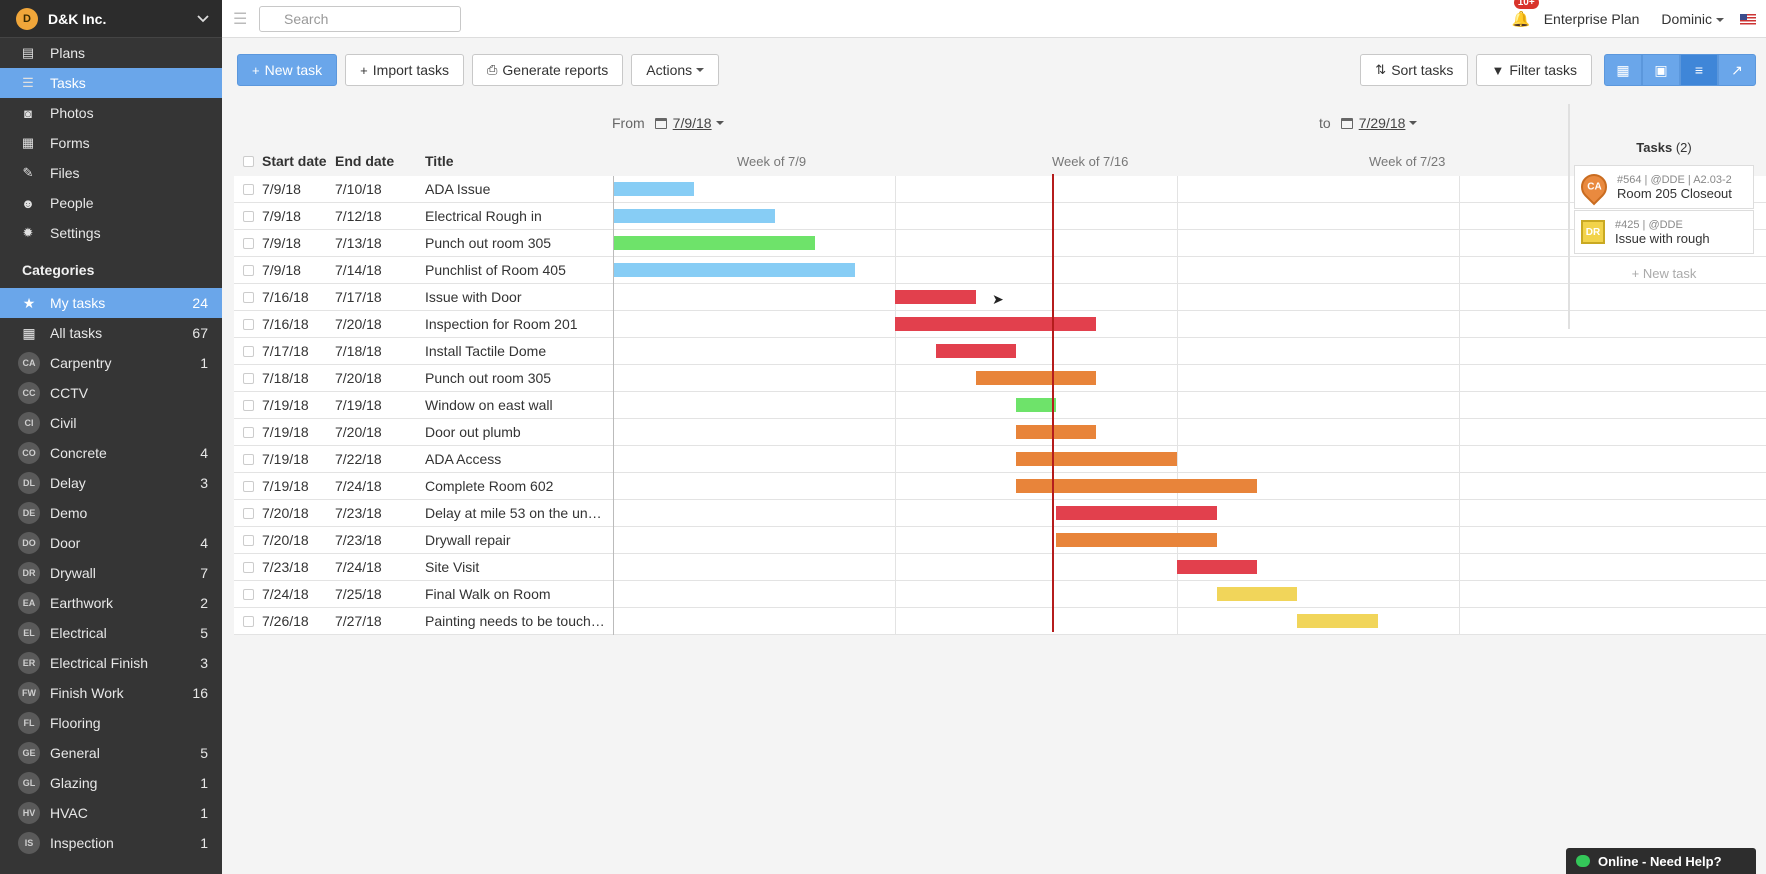 Image resolution: width=1766 pixels, height=874 pixels. What do you see at coordinates (1000, 243) in the screenshot?
I see `table-row: 7/9/18 7/13/18 Punch out room 305` at bounding box center [1000, 243].